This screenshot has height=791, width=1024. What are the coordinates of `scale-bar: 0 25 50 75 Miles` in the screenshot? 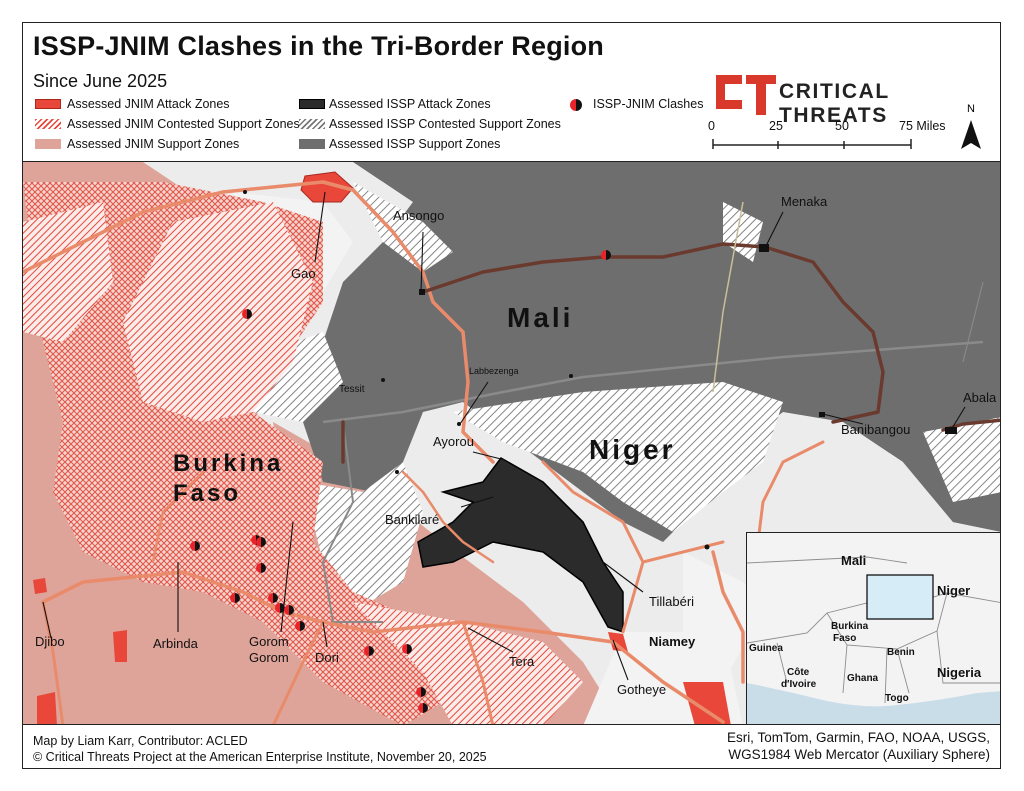 It's located at (829, 139).